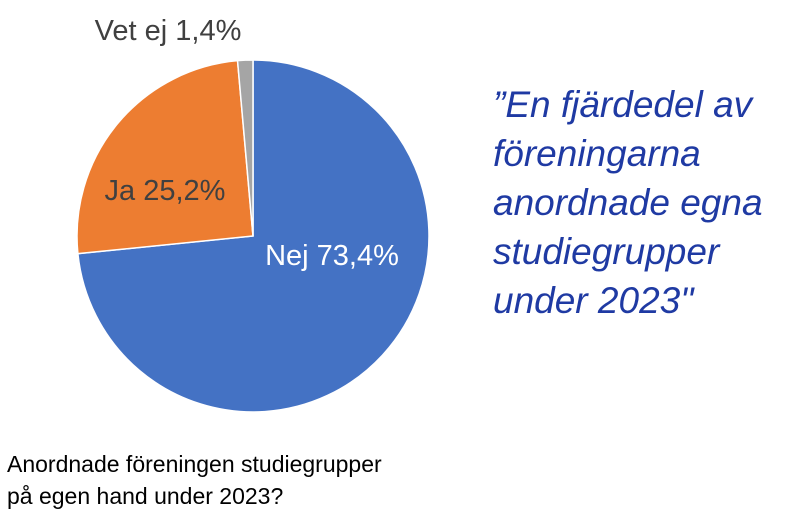 This screenshot has height=527, width=787. Describe the element at coordinates (165, 157) in the screenshot. I see `pie-slice-ja` at that location.